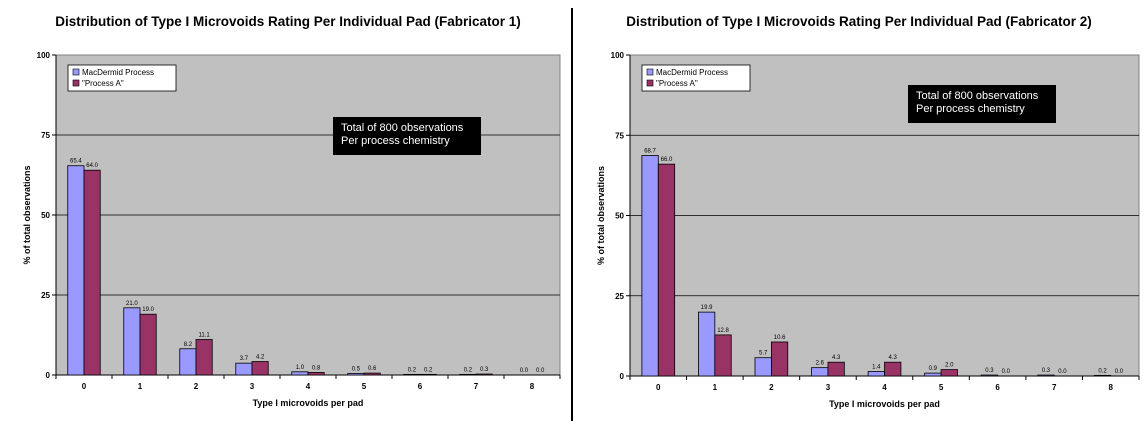 The height and width of the screenshot is (421, 1145). What do you see at coordinates (650, 83) in the screenshot?
I see `legend-swatch` at bounding box center [650, 83].